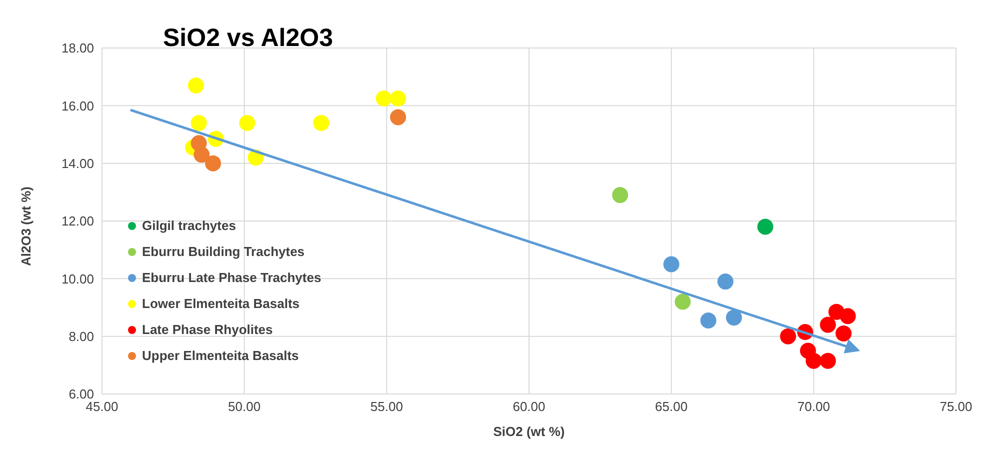 The image size is (984, 450). I want to click on x-tick-label: 65.00, so click(671, 406).